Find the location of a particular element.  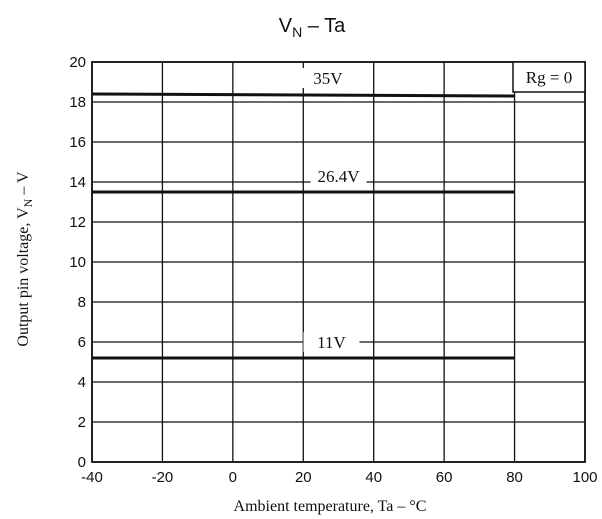

y-tick-label: 10 is located at coordinates (77, 262).